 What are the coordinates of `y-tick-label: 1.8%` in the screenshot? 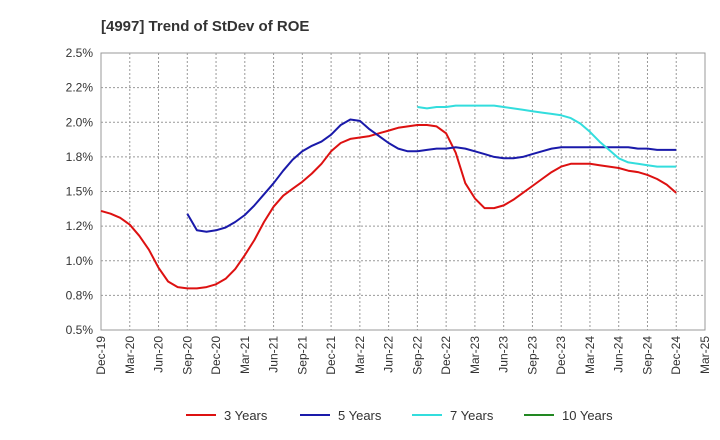 It's located at (80, 157).